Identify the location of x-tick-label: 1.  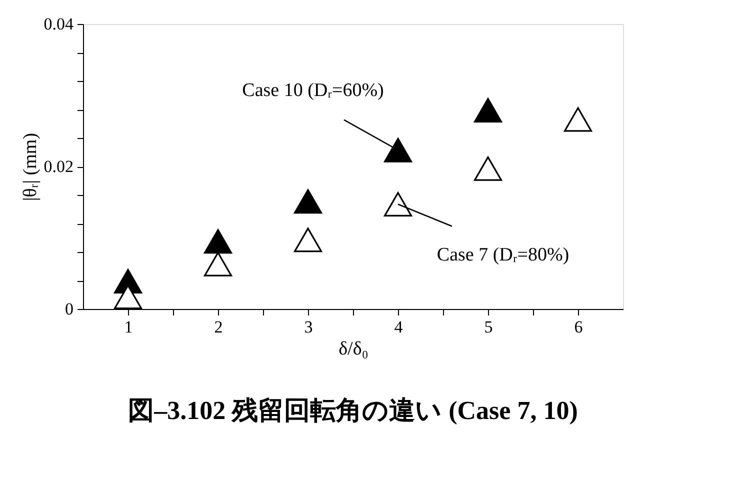
(128, 327).